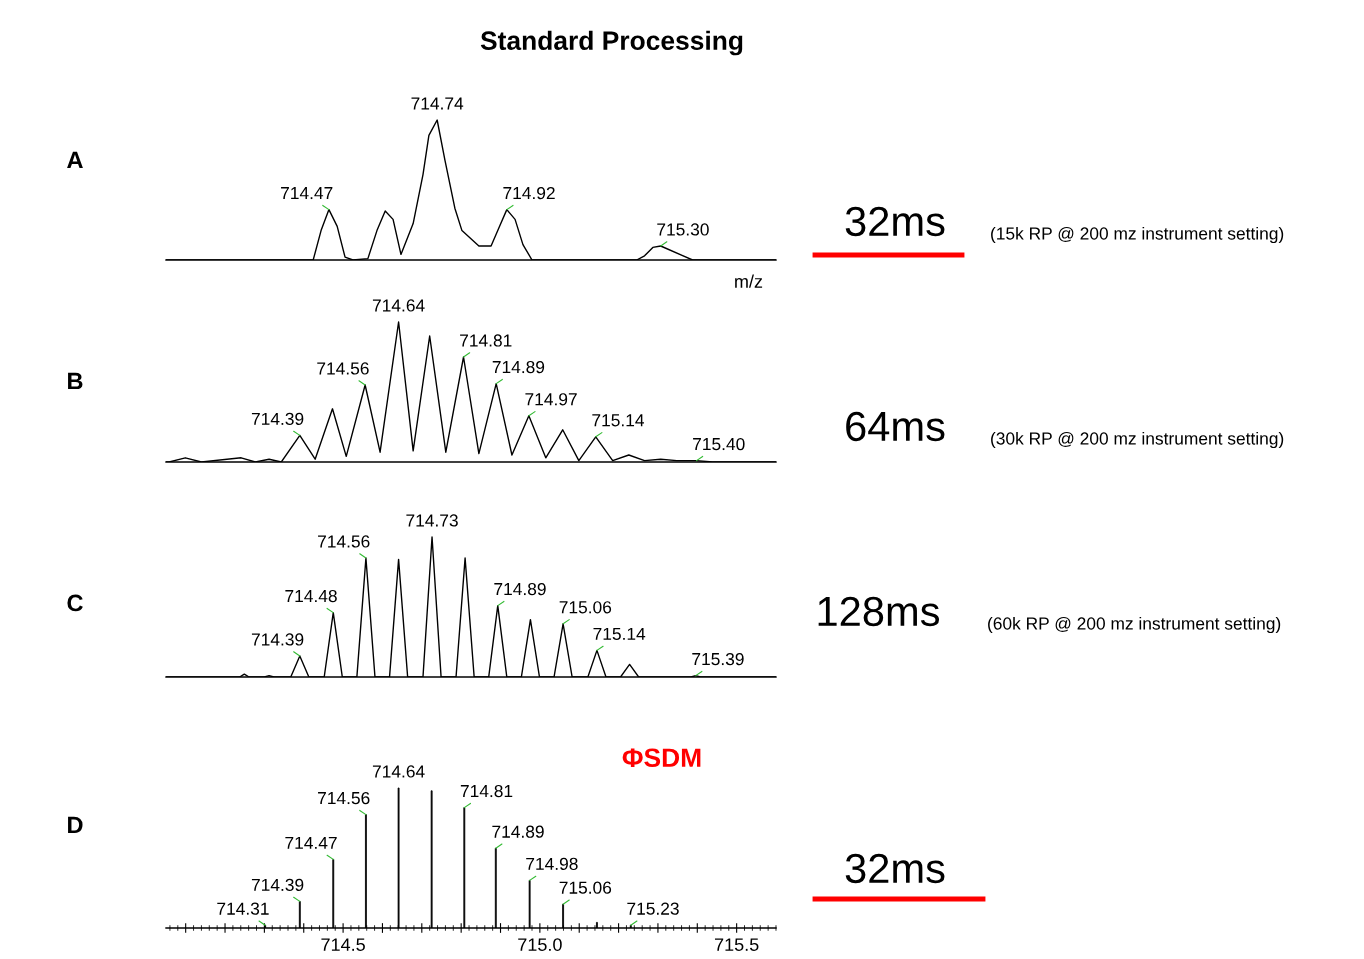 The width and height of the screenshot is (1364, 959). Describe the element at coordinates (683, 229) in the screenshot. I see `annotation: 715.30` at that location.